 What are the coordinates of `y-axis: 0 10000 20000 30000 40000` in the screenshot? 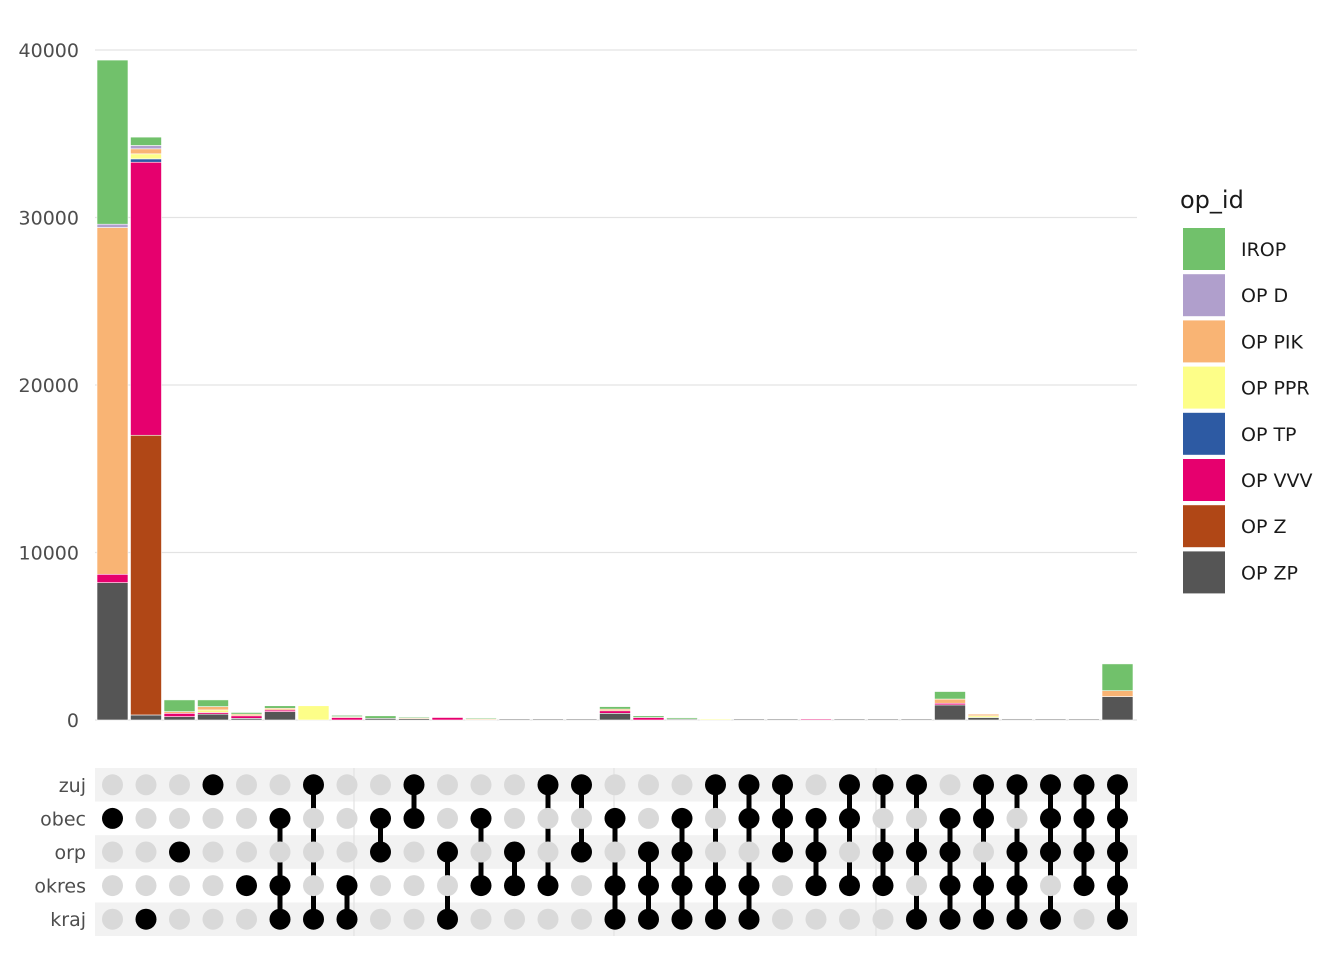 It's located at (49, 386).